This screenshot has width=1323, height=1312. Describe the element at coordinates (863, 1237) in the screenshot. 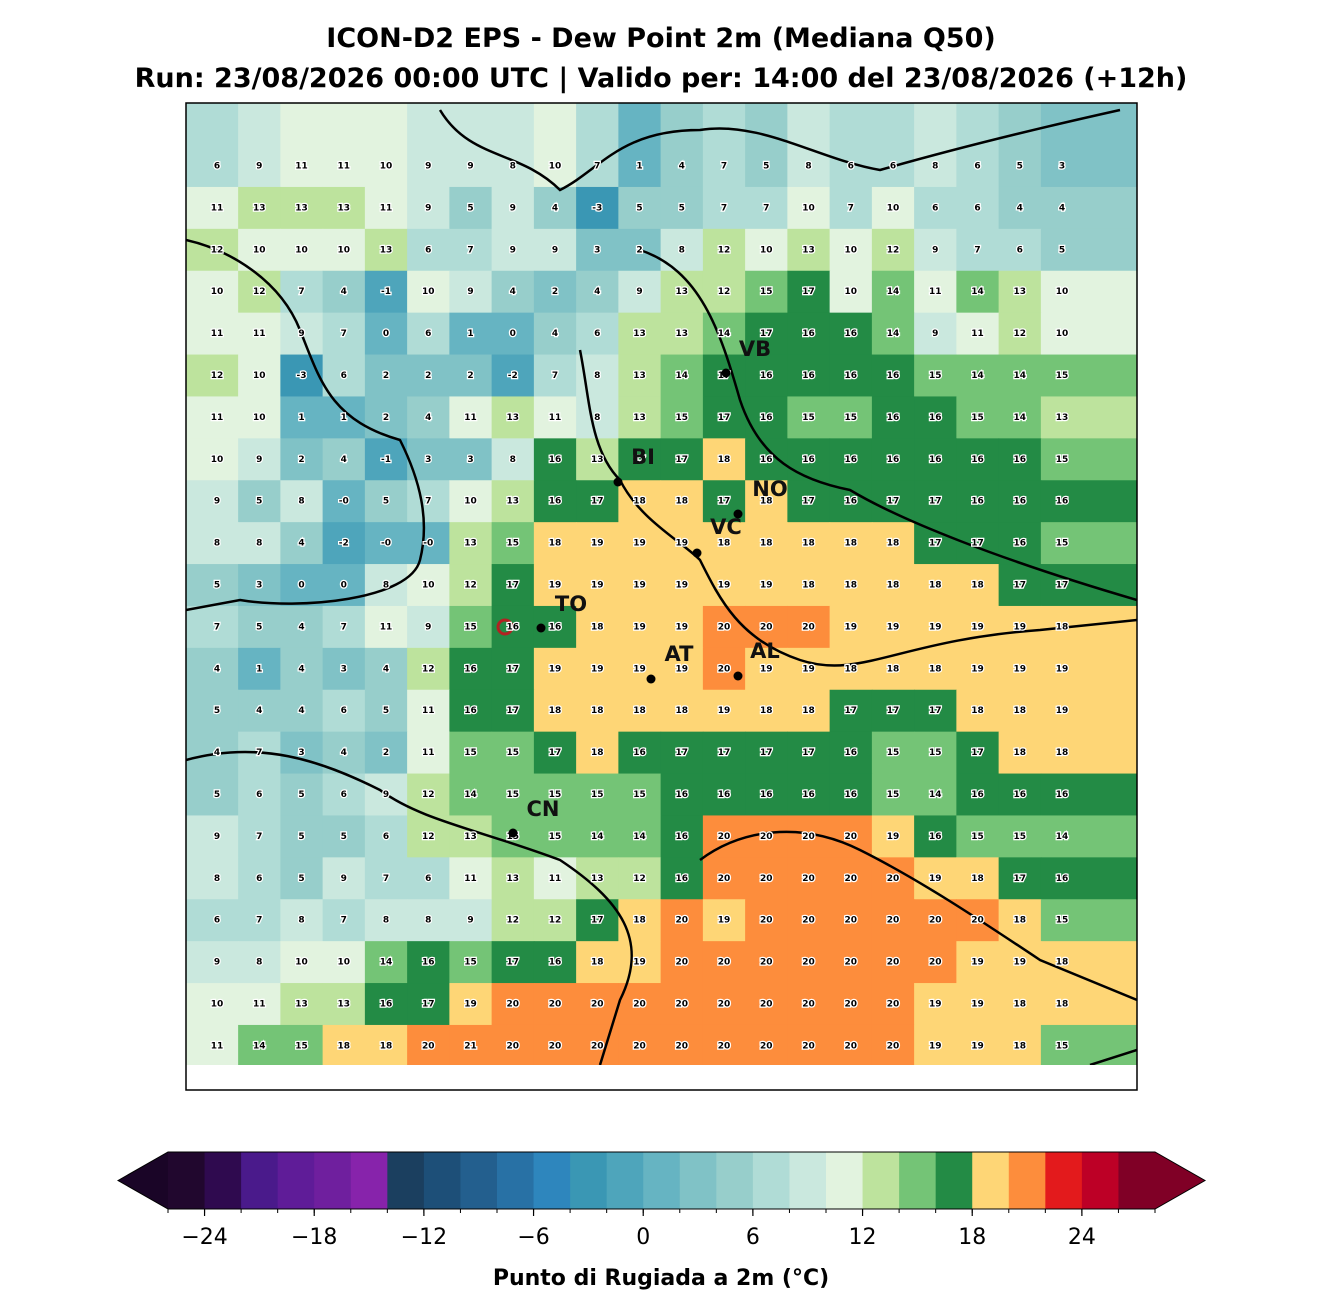

I see `colorbar-tick-label: 12` at that location.